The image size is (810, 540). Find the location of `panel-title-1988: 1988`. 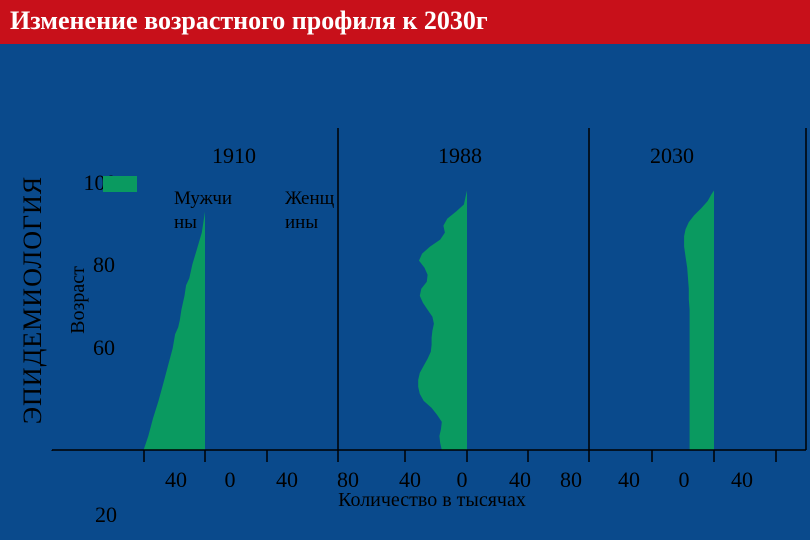

panel-title-1988: 1988 is located at coordinates (460, 155).